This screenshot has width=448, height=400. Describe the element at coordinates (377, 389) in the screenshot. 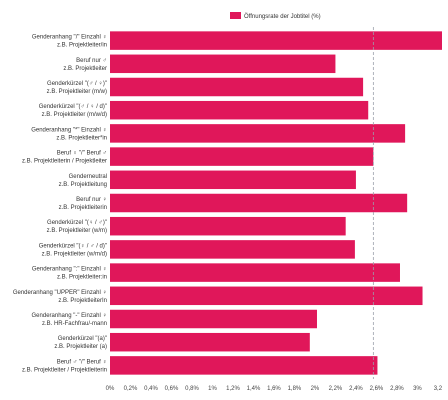

I see `x-tick-label: 2,6%` at that location.